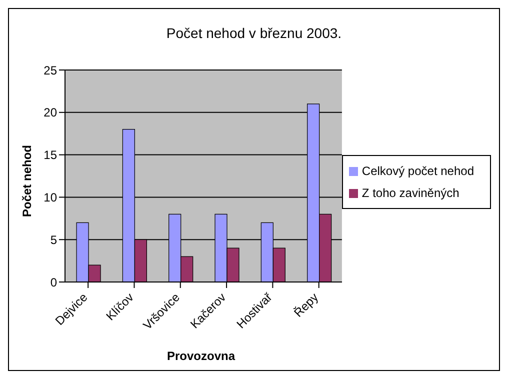  Describe the element at coordinates (27, 180) in the screenshot. I see `y-axis-title: Počet nehod` at that location.